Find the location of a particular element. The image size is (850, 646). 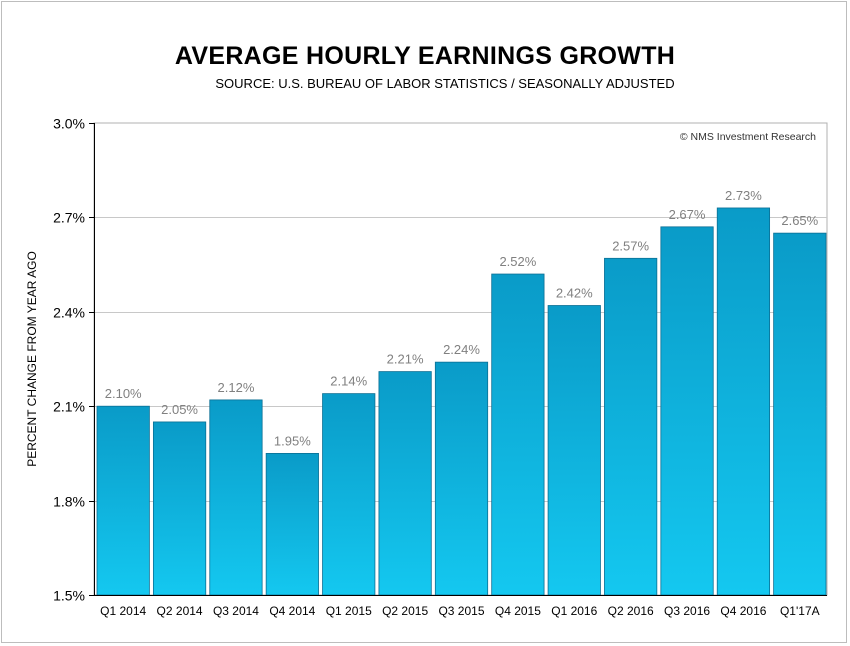

bar-data-label: 2.24% is located at coordinates (461, 349).